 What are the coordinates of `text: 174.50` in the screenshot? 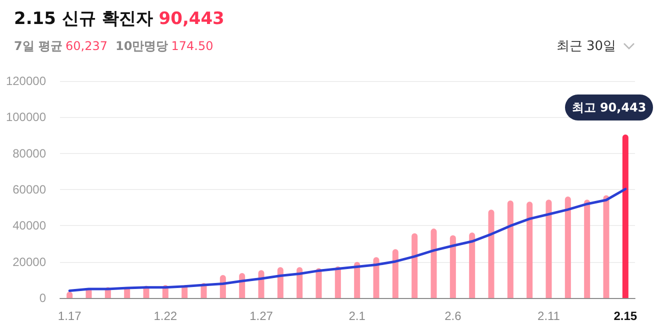 It's located at (192, 46).